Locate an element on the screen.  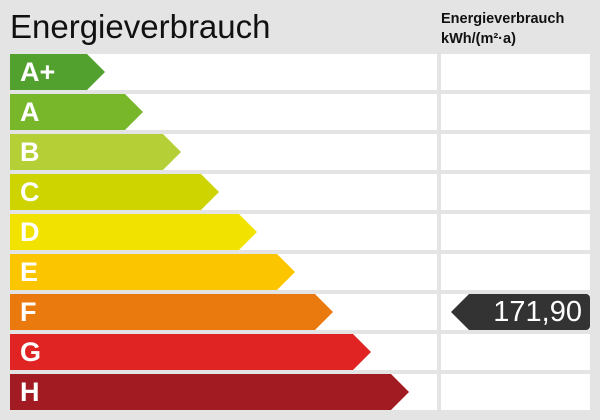
value-marker: 171,90 is located at coordinates (520, 312).